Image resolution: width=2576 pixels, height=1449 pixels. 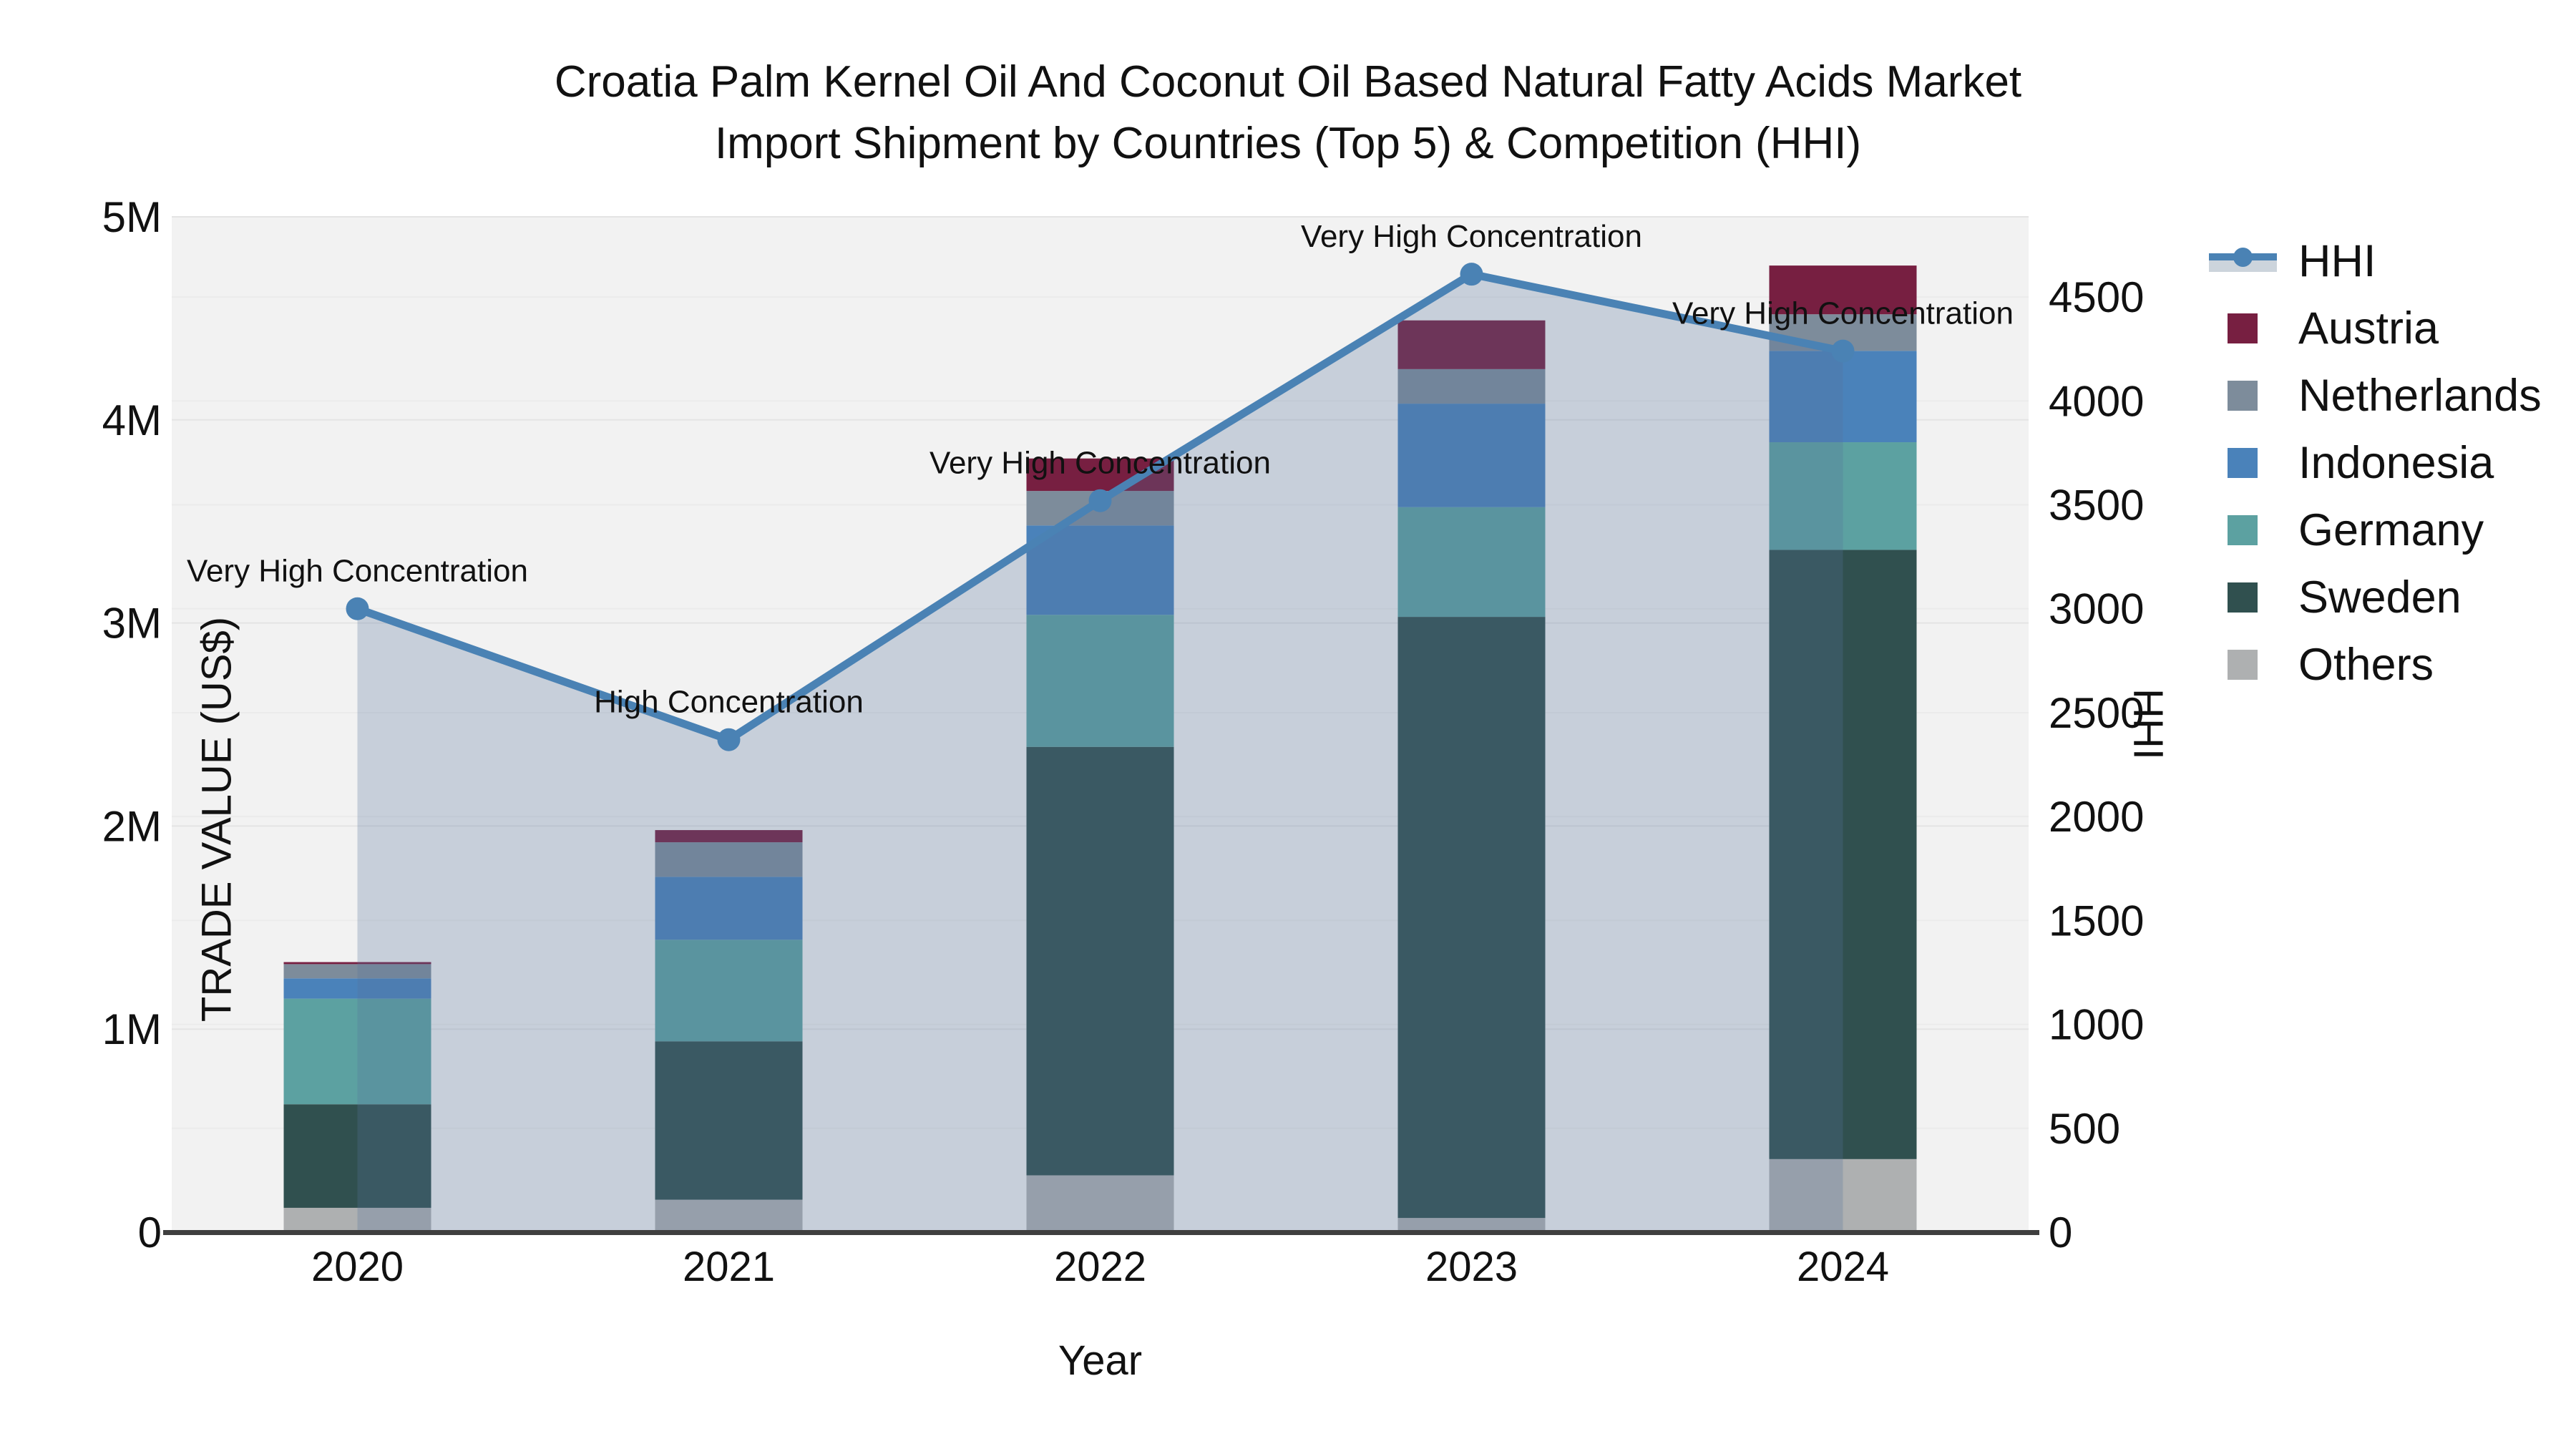 I want to click on legend-item-netherlands: Netherlands, so click(x=2373, y=395).